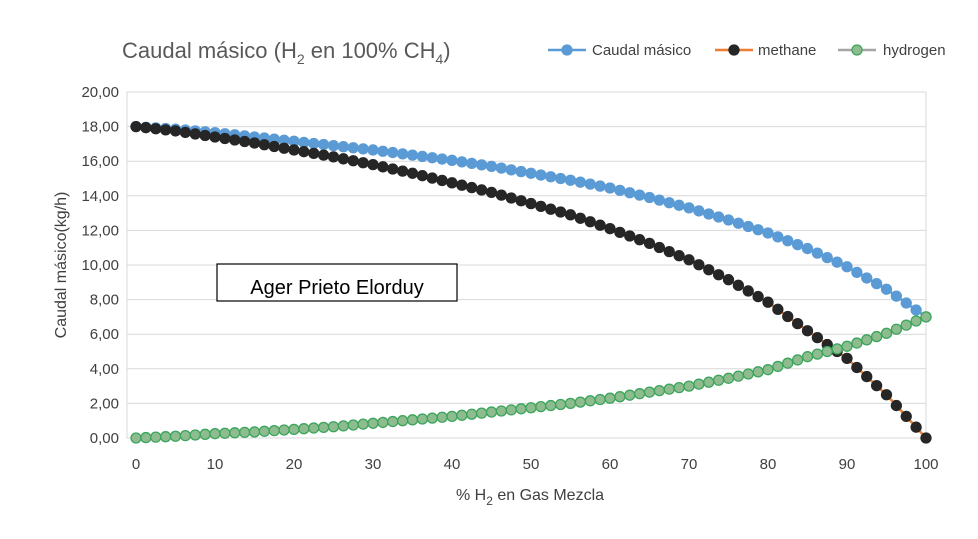 The height and width of the screenshot is (539, 978). What do you see at coordinates (768, 464) in the screenshot?
I see `x-tick-label: 80` at bounding box center [768, 464].